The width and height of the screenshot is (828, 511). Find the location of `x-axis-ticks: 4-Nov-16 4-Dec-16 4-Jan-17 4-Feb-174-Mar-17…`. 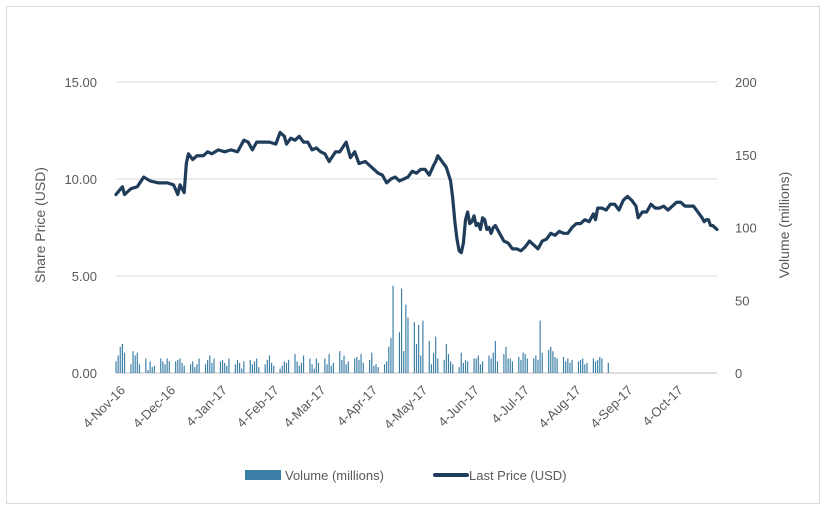

x-axis-ticks: 4-Nov-16 4-Dec-16 4-Jan-17 4-Feb-174-Mar-17… is located at coordinates (383, 407).